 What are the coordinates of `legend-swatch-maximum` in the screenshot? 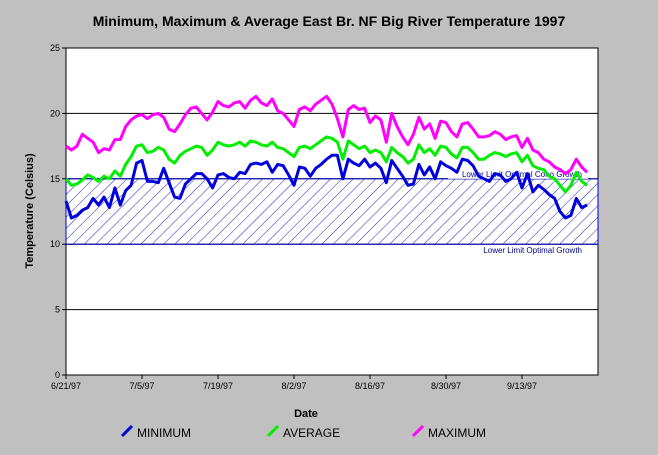 It's located at (418, 431).